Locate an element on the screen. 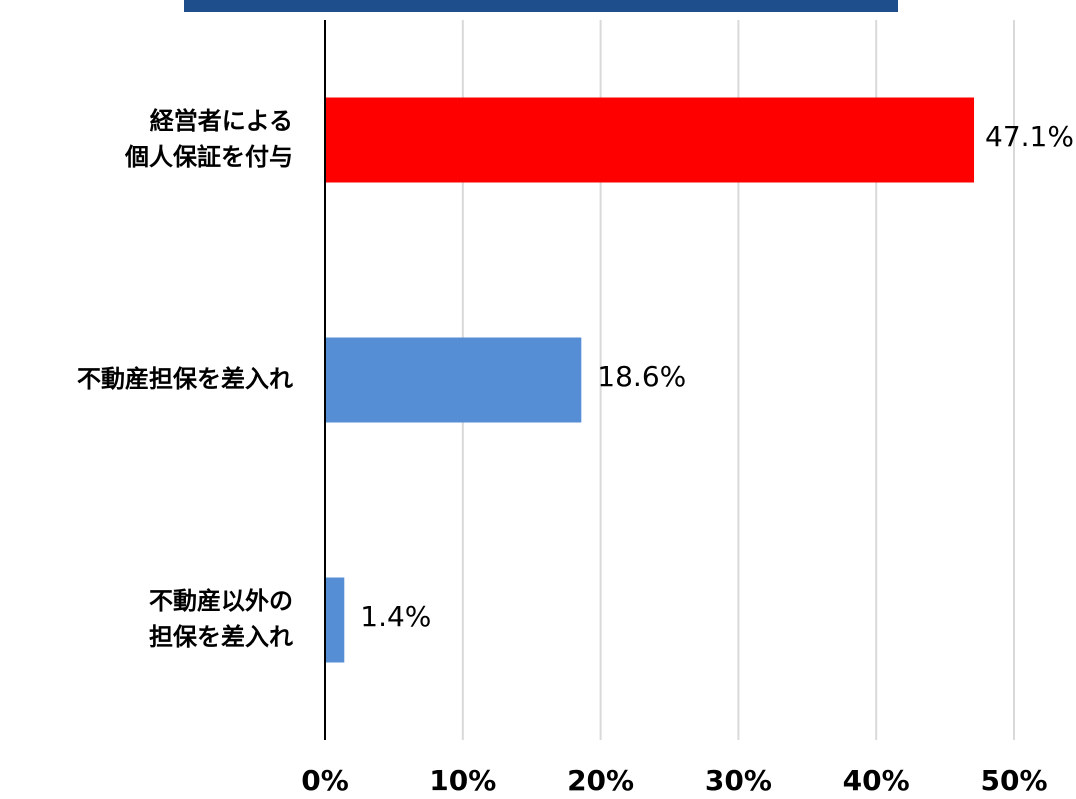  category-label: 不動産以外の担保を差入れ is located at coordinates (221, 619).